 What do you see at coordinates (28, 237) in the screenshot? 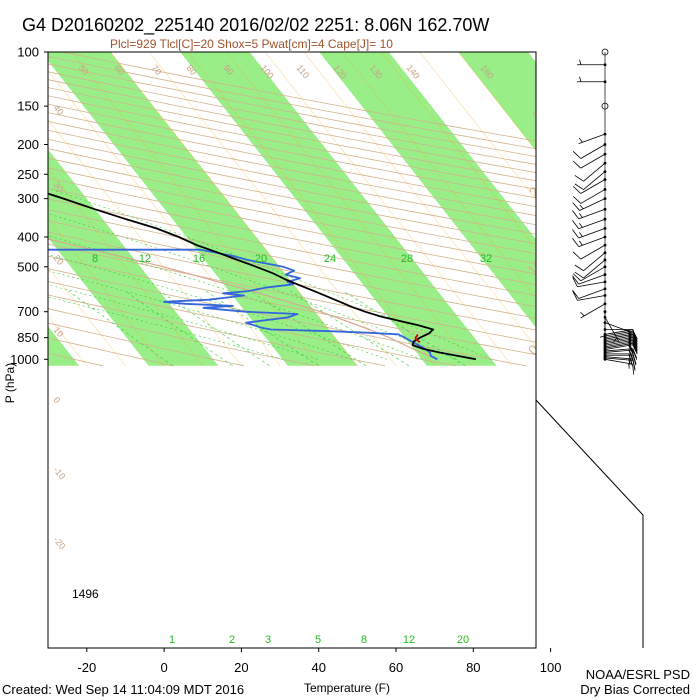
I see `y-tick-label: 400` at bounding box center [28, 237].